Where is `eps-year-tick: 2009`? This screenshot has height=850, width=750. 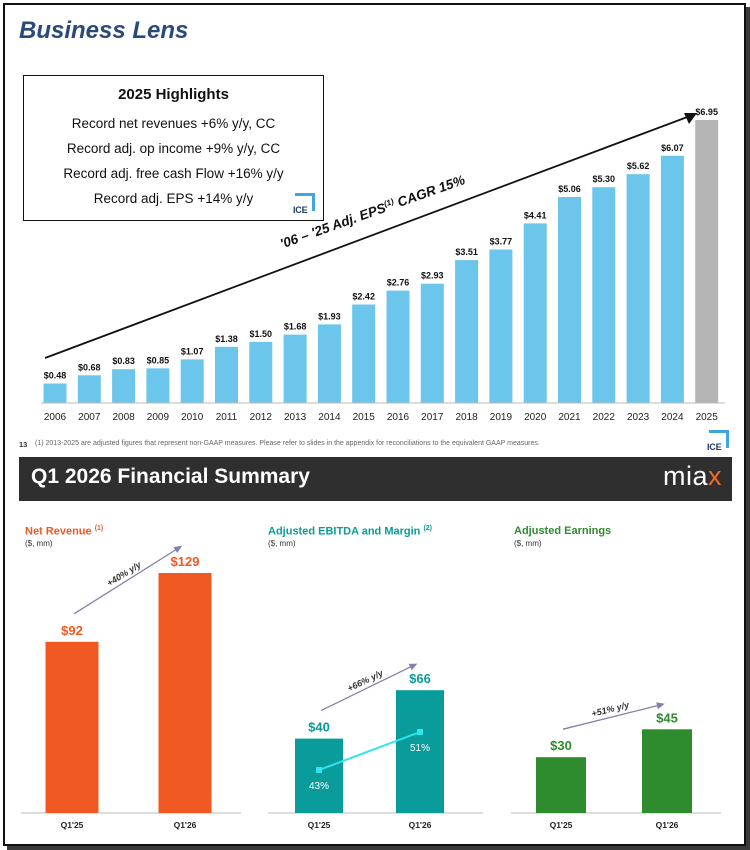
eps-year-tick: 2009 is located at coordinates (158, 417).